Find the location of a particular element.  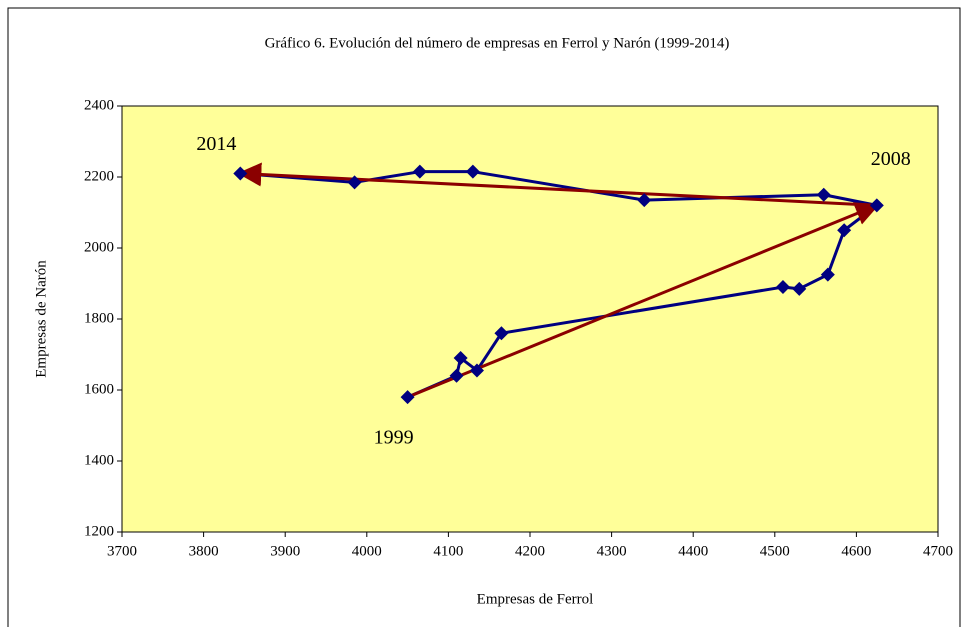

x-tick-label: 4500 is located at coordinates (775, 551).